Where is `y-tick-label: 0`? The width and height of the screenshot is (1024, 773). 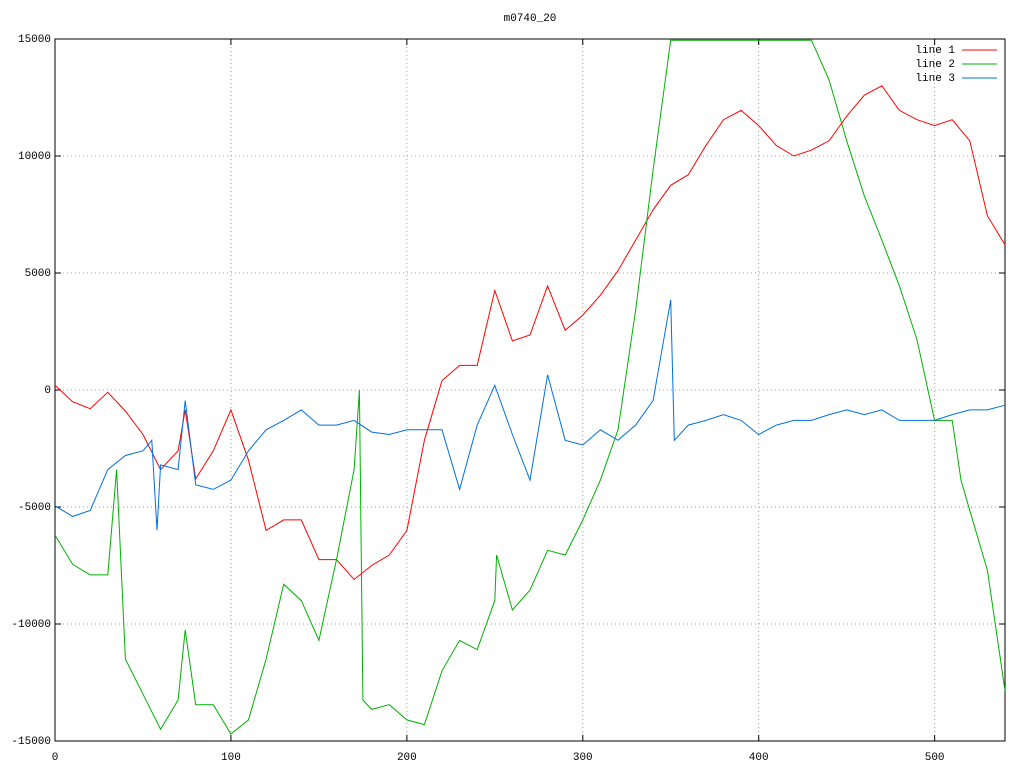
y-tick-label: 0 is located at coordinates (47, 391).